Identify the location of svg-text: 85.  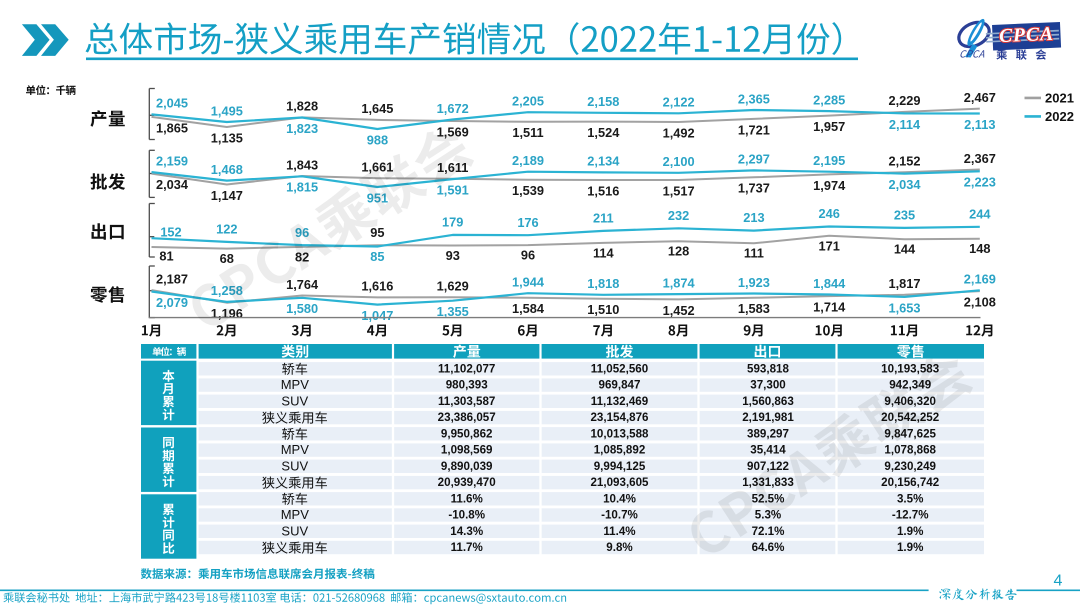
(377, 256).